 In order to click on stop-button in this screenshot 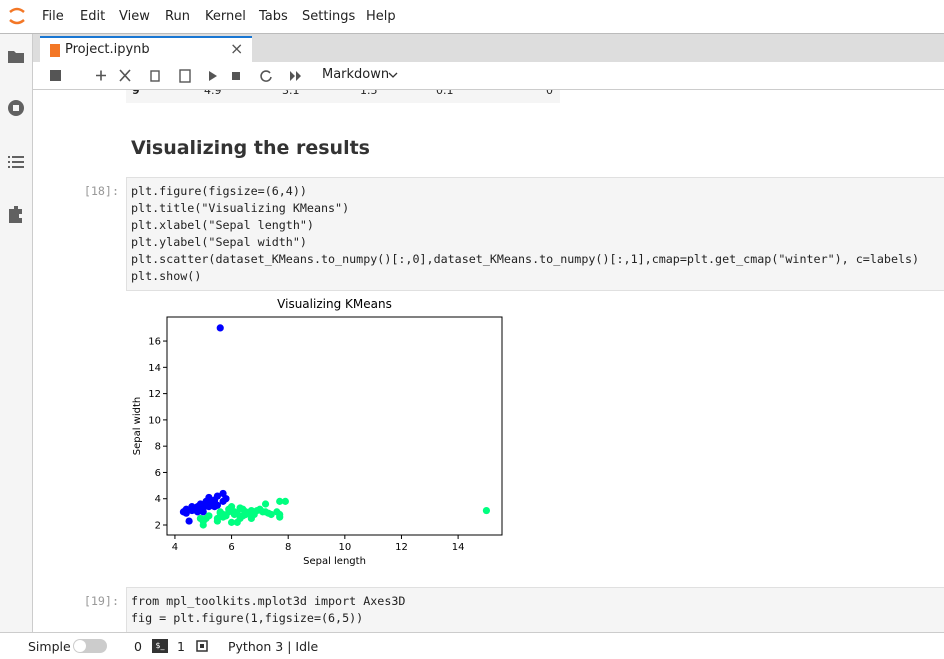, I will do `click(236, 76)`.